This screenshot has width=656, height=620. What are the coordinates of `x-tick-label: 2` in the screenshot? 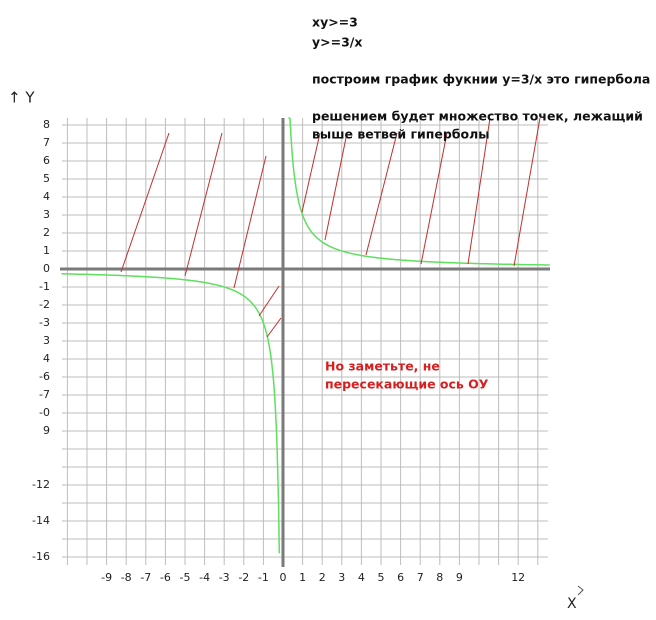 It's located at (322, 577).